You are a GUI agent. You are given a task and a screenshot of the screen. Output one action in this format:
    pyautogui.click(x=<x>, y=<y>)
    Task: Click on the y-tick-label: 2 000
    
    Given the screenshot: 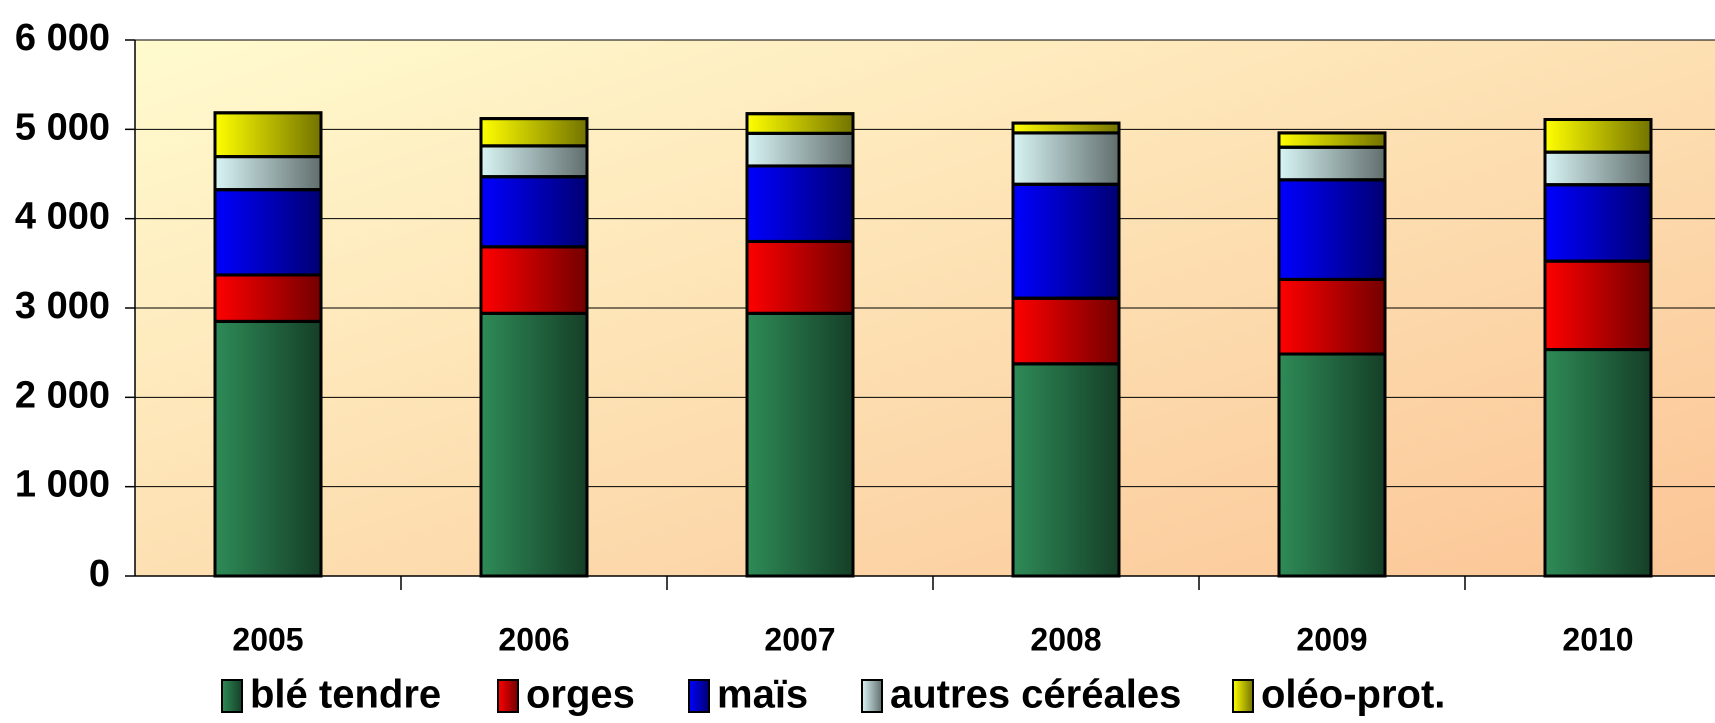 What is the action you would take?
    pyautogui.click(x=62, y=395)
    